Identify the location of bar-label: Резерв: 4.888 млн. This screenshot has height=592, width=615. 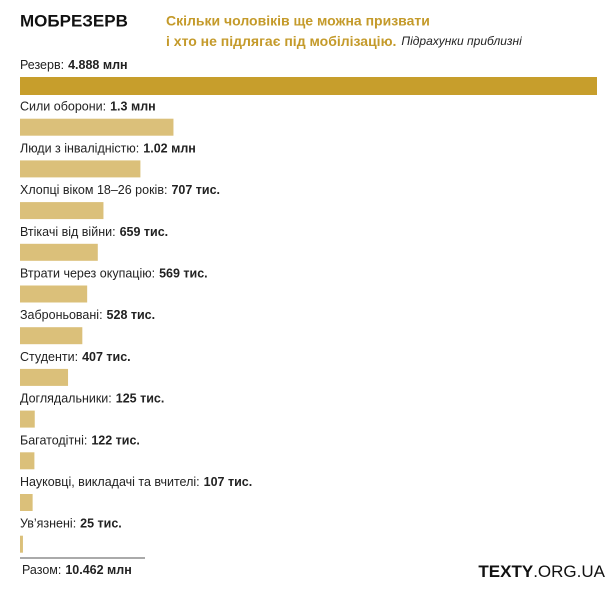
(74, 65).